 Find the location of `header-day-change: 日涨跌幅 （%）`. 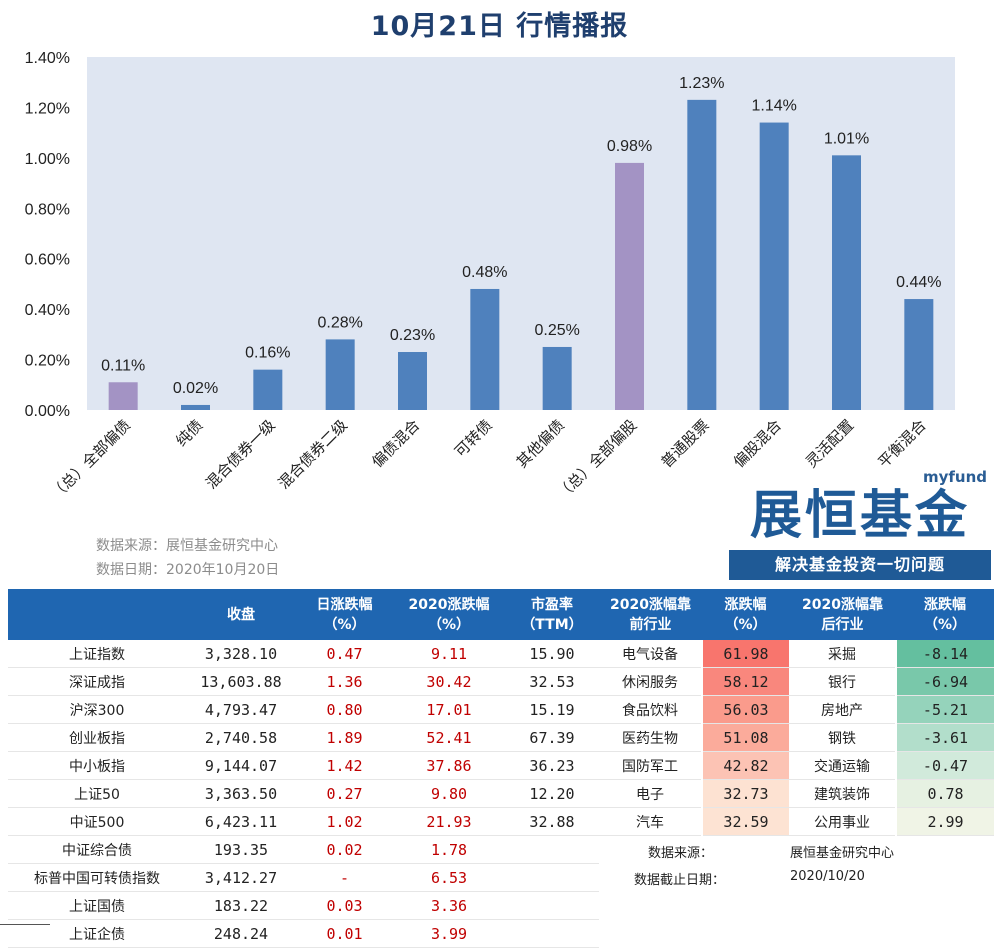

header-day-change: 日涨跌幅 （%） is located at coordinates (344, 614).